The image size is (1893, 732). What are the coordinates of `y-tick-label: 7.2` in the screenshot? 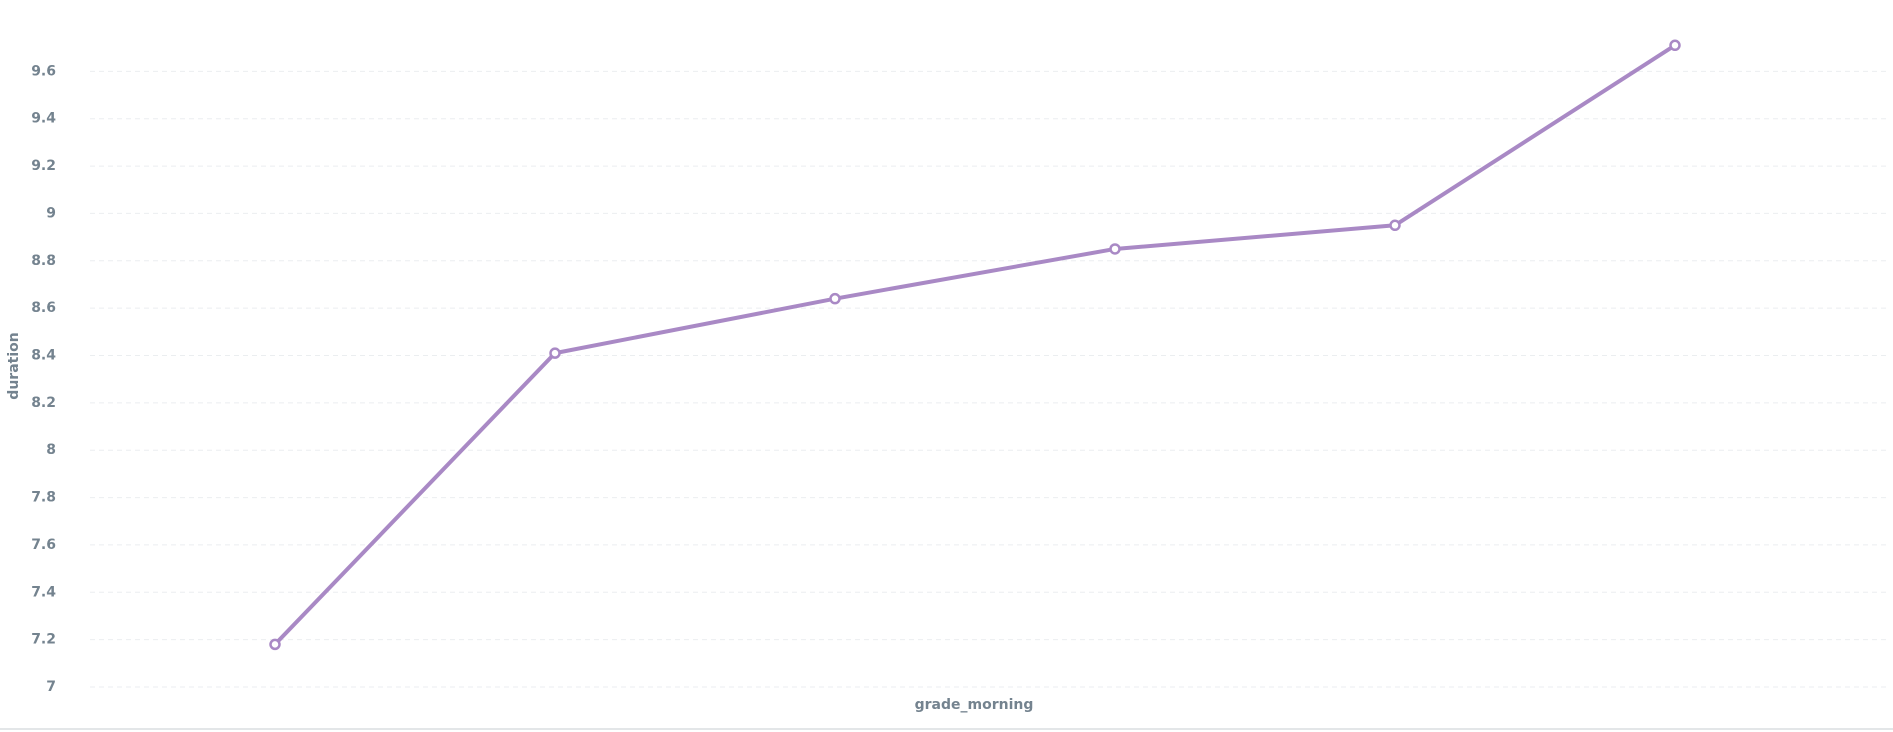 It's located at (43, 640).